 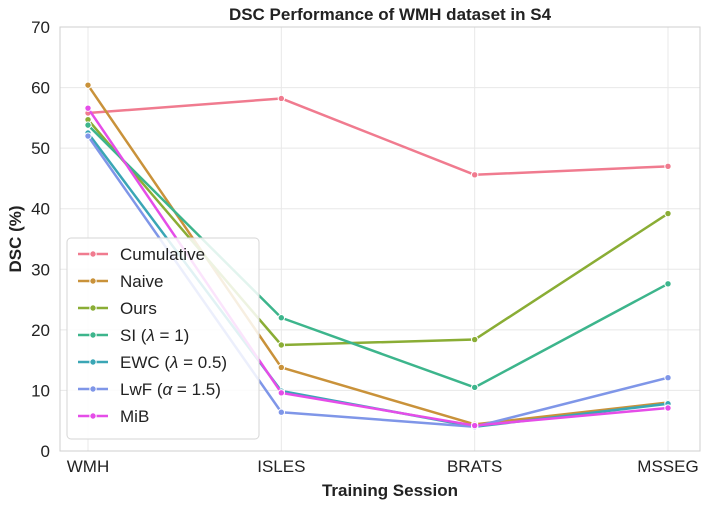 I want to click on legend-label: EWC (λ = 0.5), so click(x=173, y=362).